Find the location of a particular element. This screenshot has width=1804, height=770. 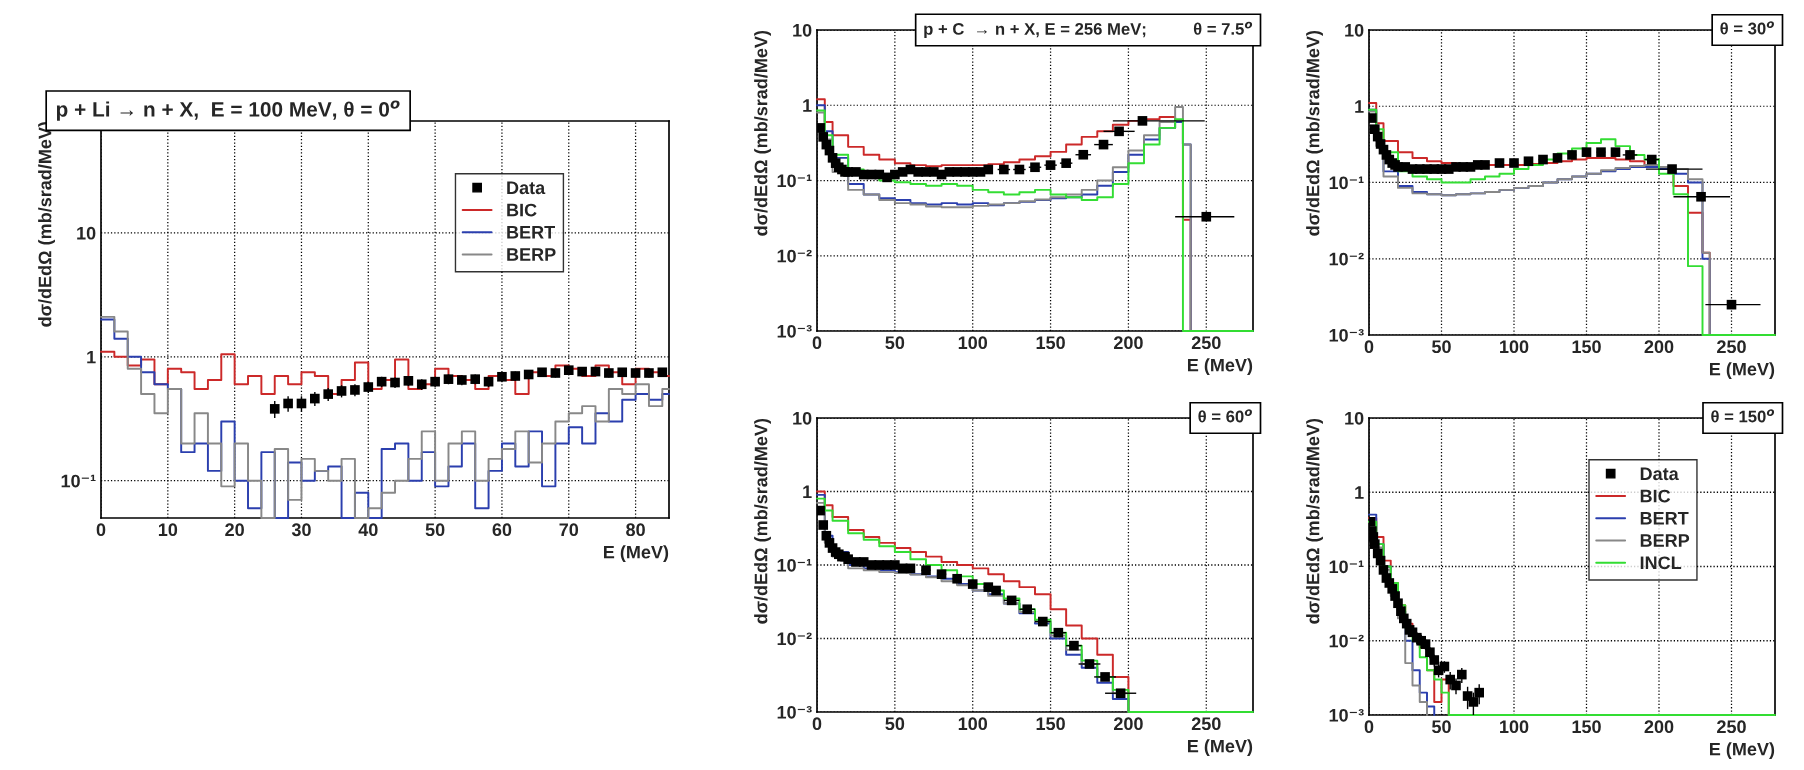

x-tick-label: 70 is located at coordinates (569, 530).